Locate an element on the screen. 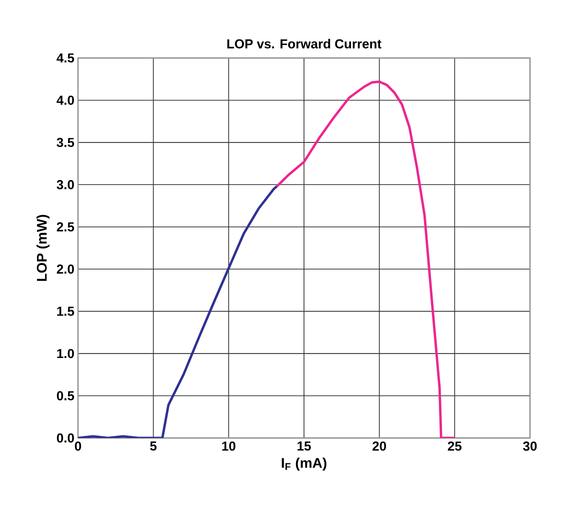 Image resolution: width=573 pixels, height=508 pixels. y-tick-label: 4.0 is located at coordinates (65, 100).